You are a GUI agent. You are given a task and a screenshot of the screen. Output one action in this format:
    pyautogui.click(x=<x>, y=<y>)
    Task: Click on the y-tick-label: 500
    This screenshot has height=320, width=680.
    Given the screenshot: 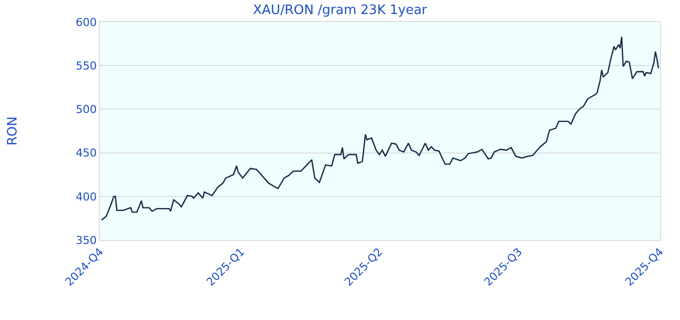 What is the action you would take?
    pyautogui.click(x=86, y=109)
    